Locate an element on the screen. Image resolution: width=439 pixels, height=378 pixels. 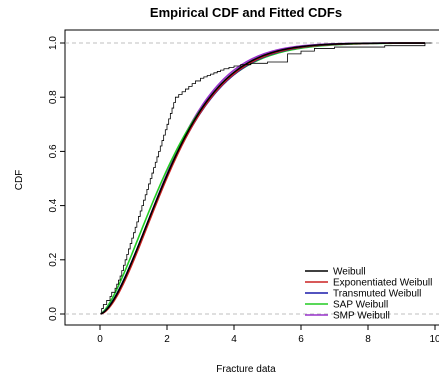
y-tick-label: 0.8 is located at coordinates (53, 97).